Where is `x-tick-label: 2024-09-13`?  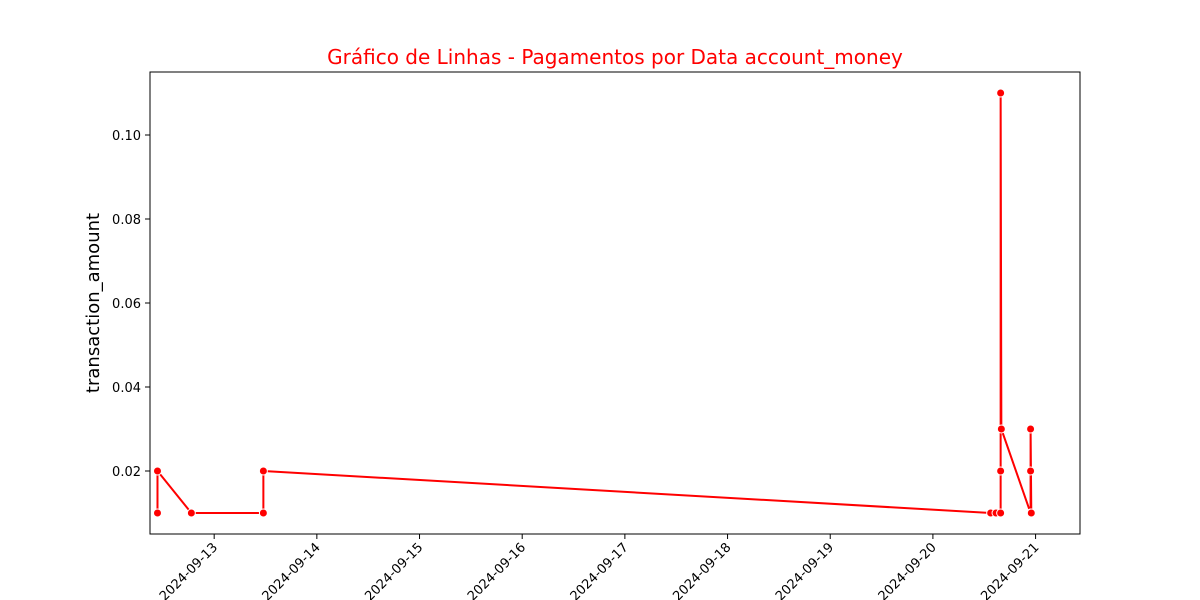
x-tick-label: 2024-09-13 is located at coordinates (189, 570).